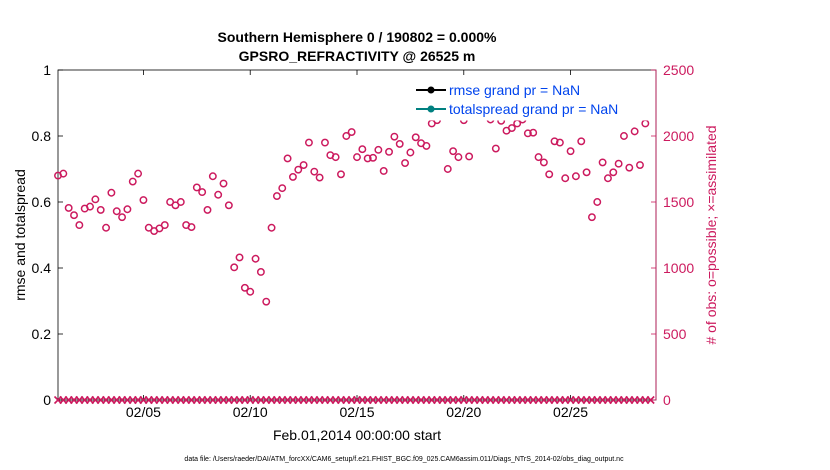  Describe the element at coordinates (570, 412) in the screenshot. I see `x-tick-label: 02/25` at that location.